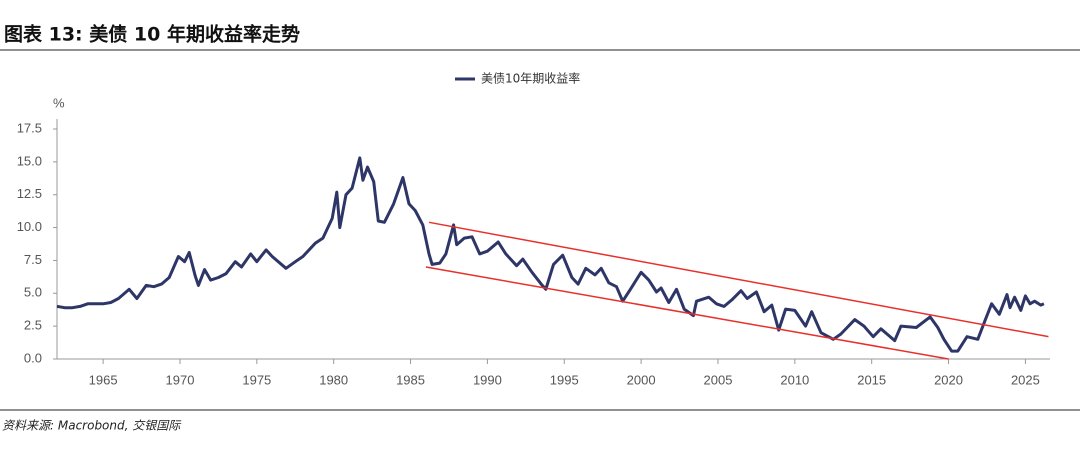 The height and width of the screenshot is (453, 1080). What do you see at coordinates (152, 34) in the screenshot?
I see `chart-title: 图表 13: 美债 10 年期收益率走势` at bounding box center [152, 34].